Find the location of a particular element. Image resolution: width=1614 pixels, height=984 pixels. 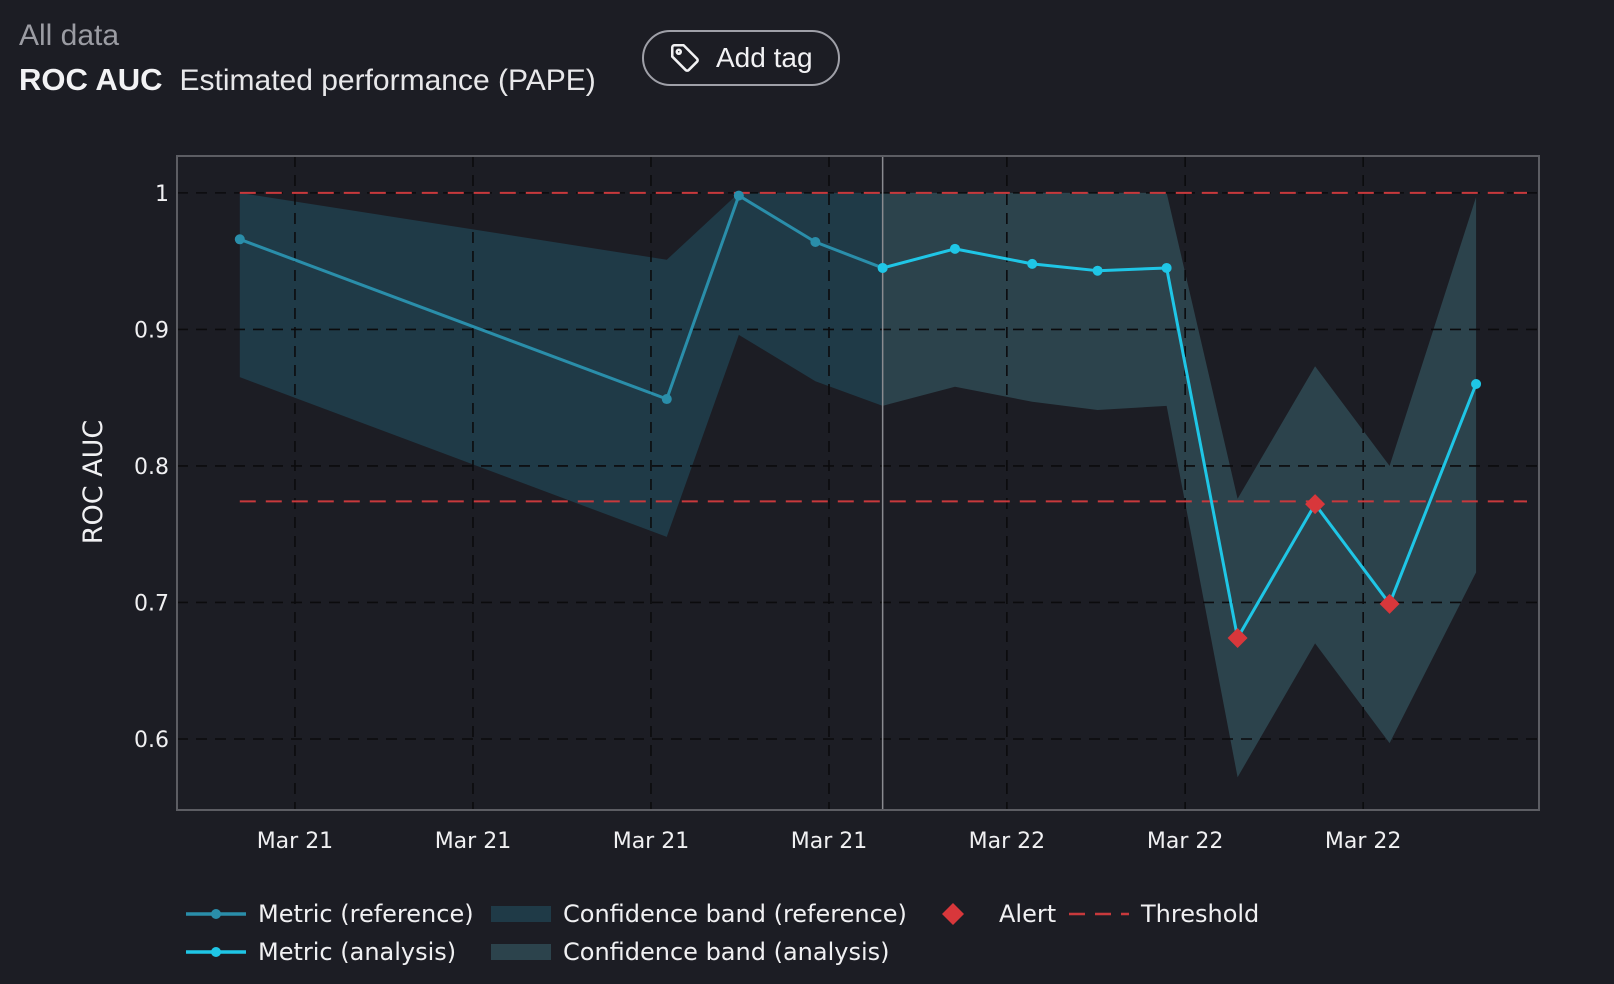

y-tick-label: 0.9 is located at coordinates (151, 330).